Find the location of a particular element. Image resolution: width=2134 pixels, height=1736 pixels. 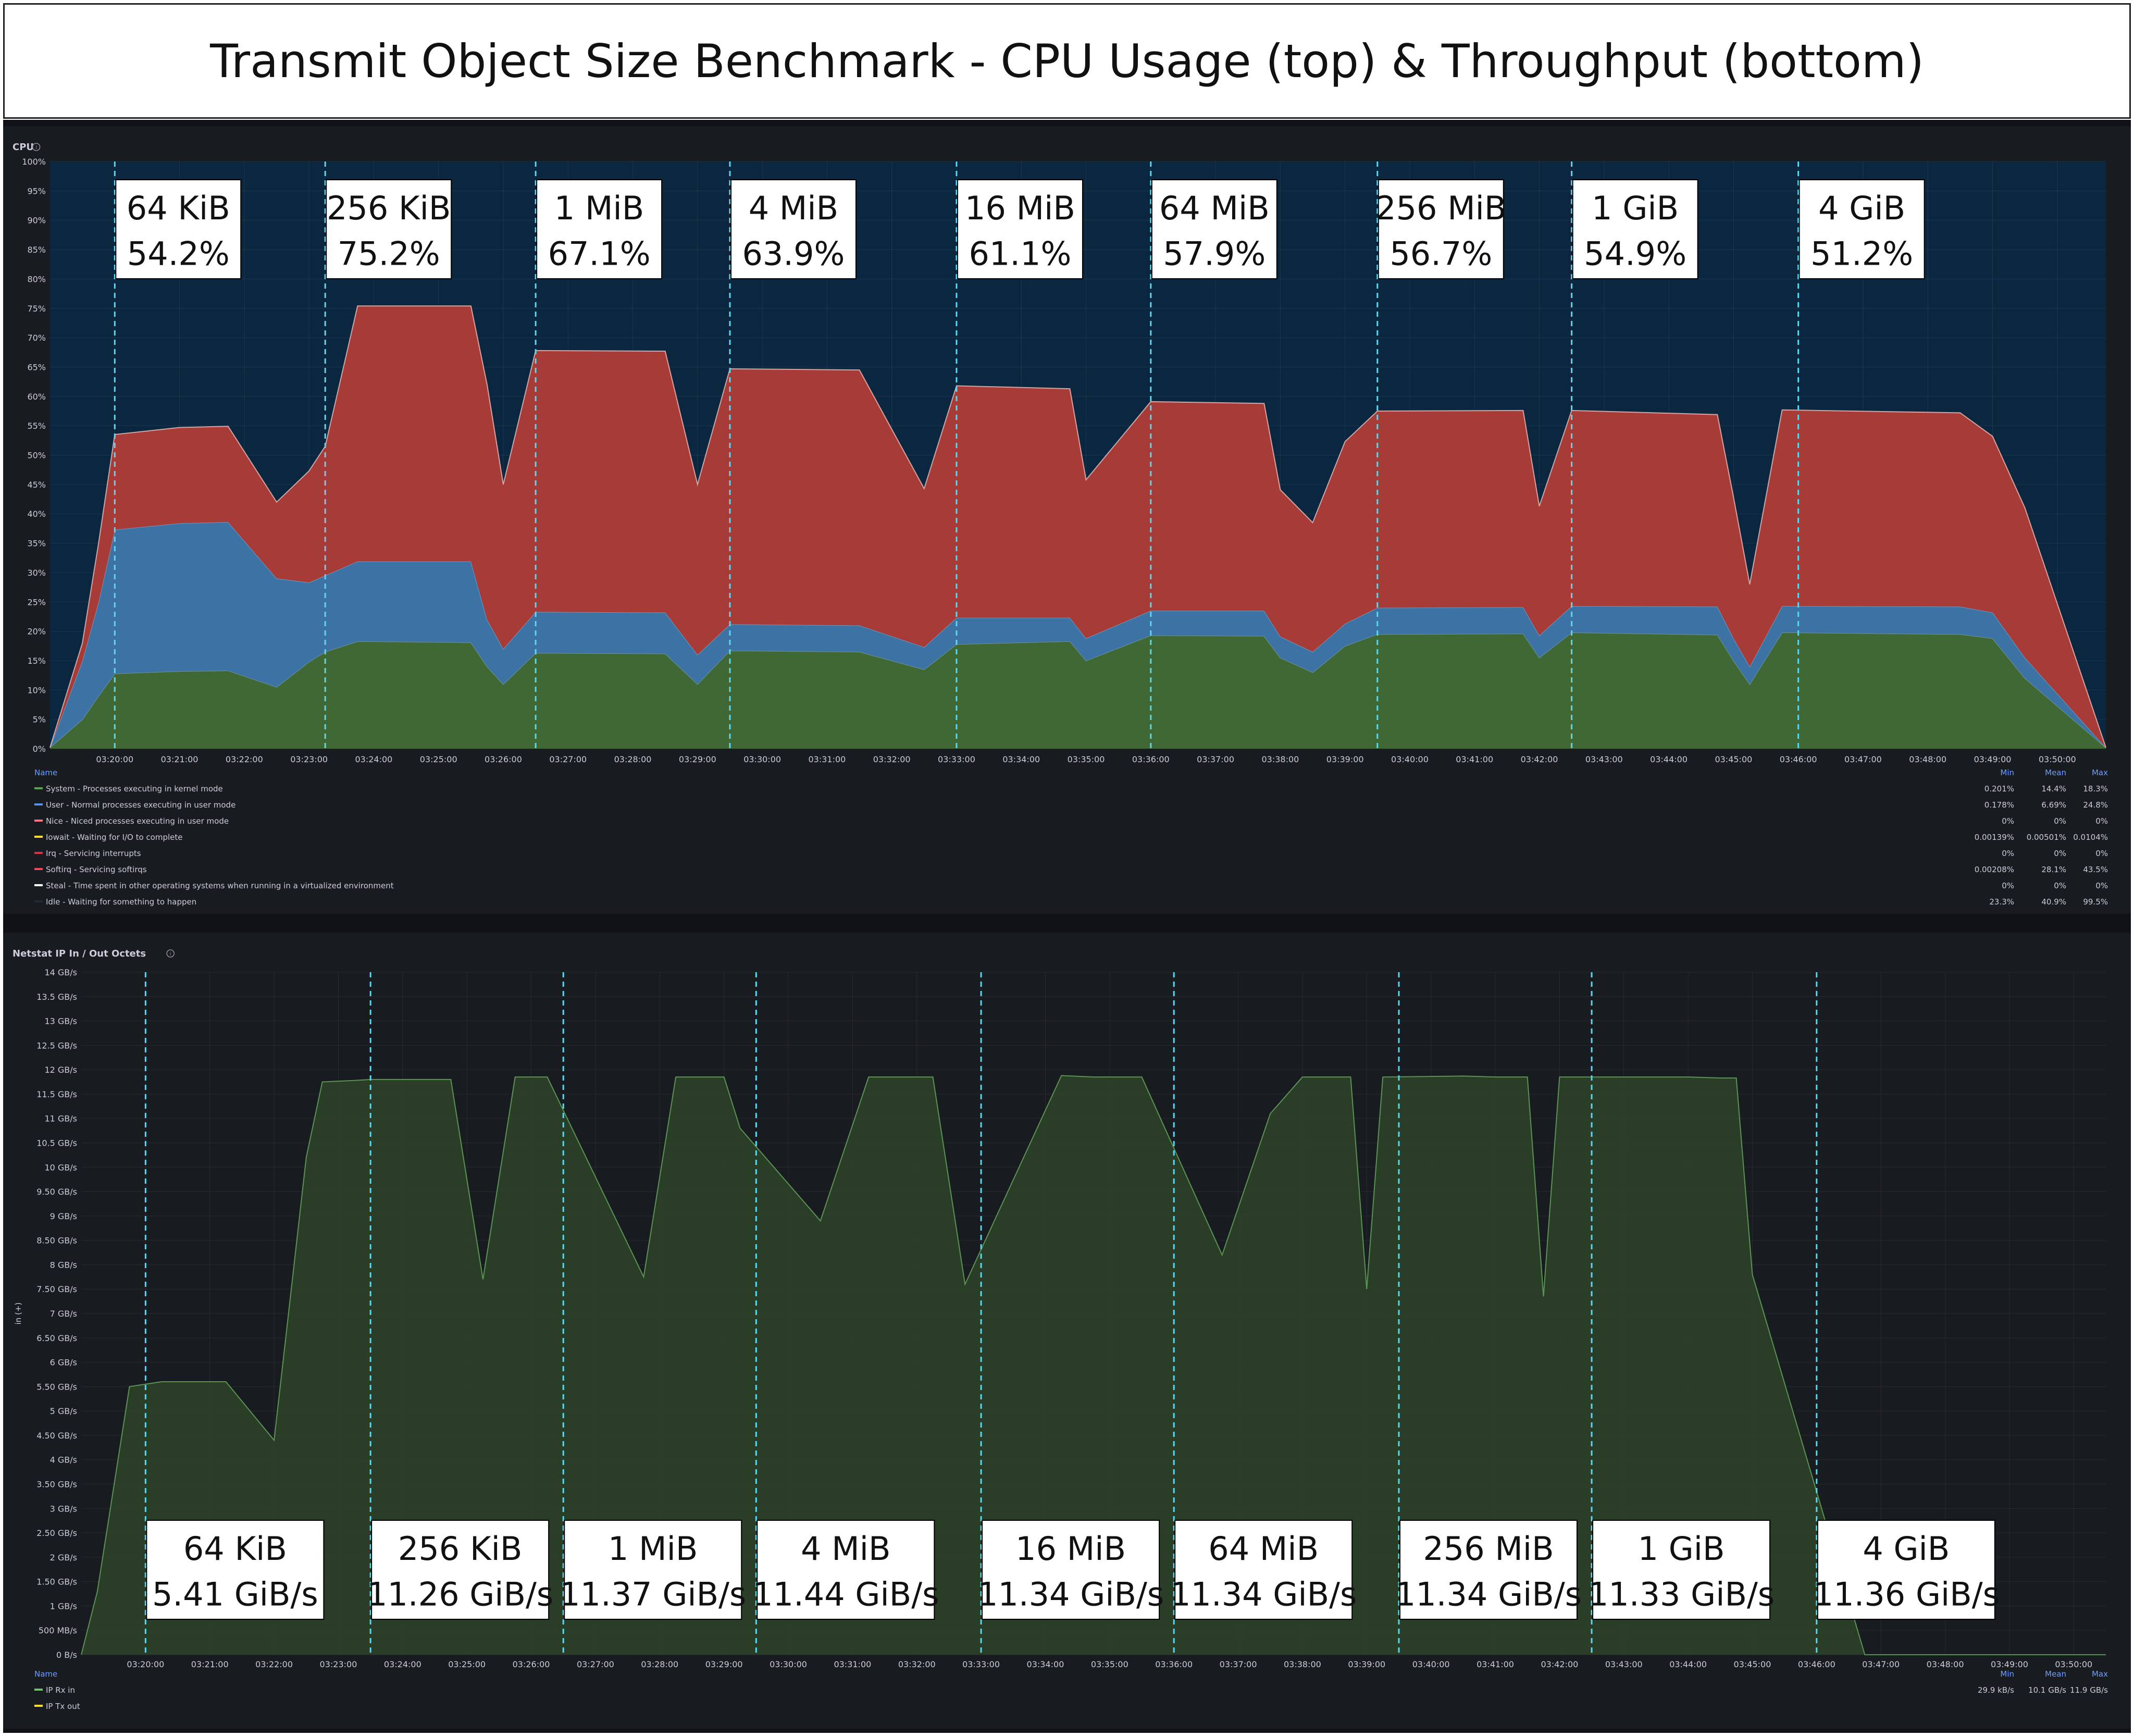

y-tick-label: 11.5 GB/s is located at coordinates (56, 1094).